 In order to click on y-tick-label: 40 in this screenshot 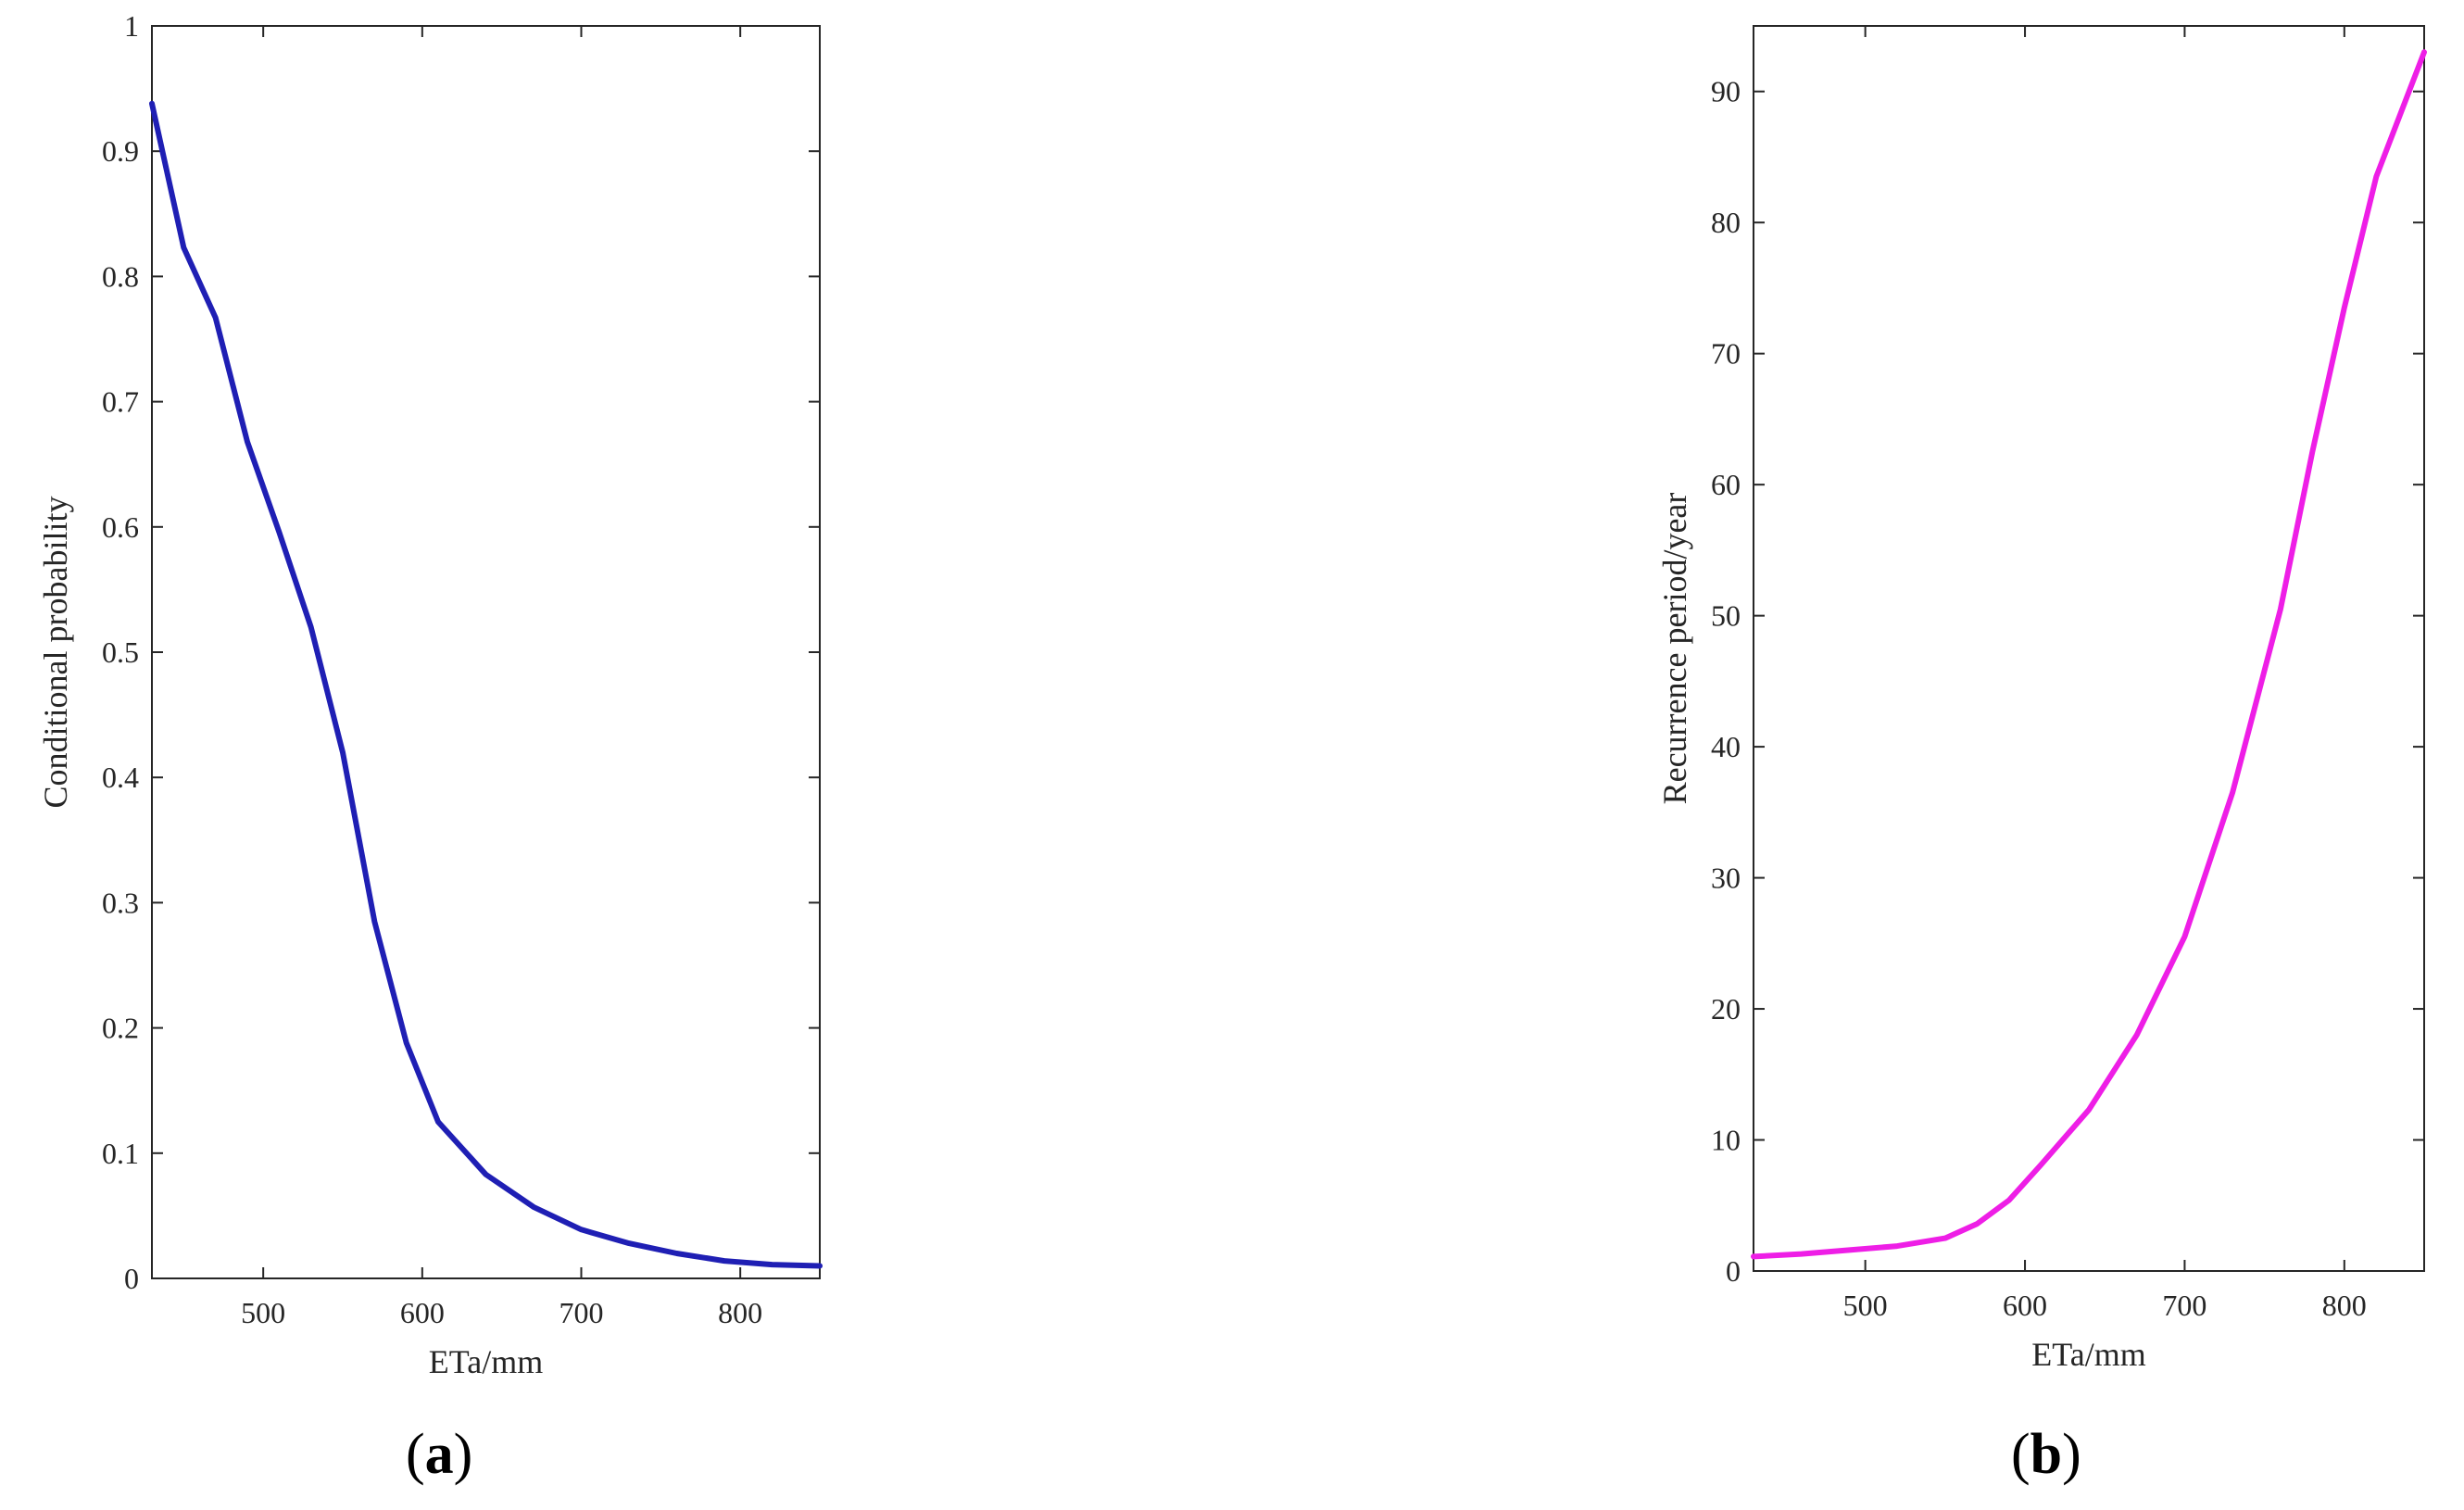, I will do `click(1726, 746)`.